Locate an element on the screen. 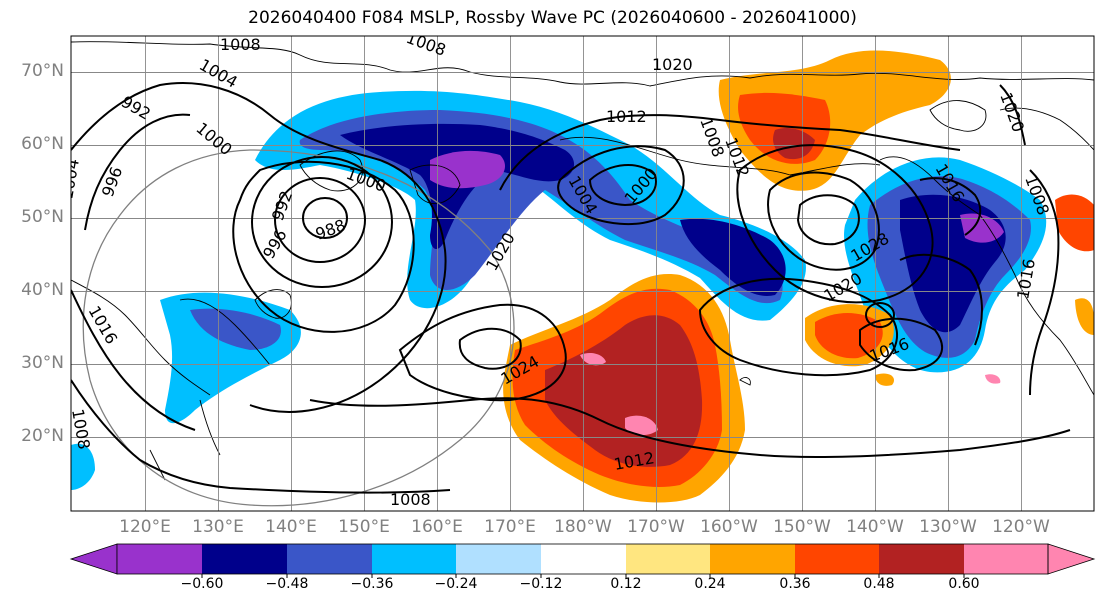 The height and width of the screenshot is (604, 1105). colorbar-extend-high is located at coordinates (1071, 559).